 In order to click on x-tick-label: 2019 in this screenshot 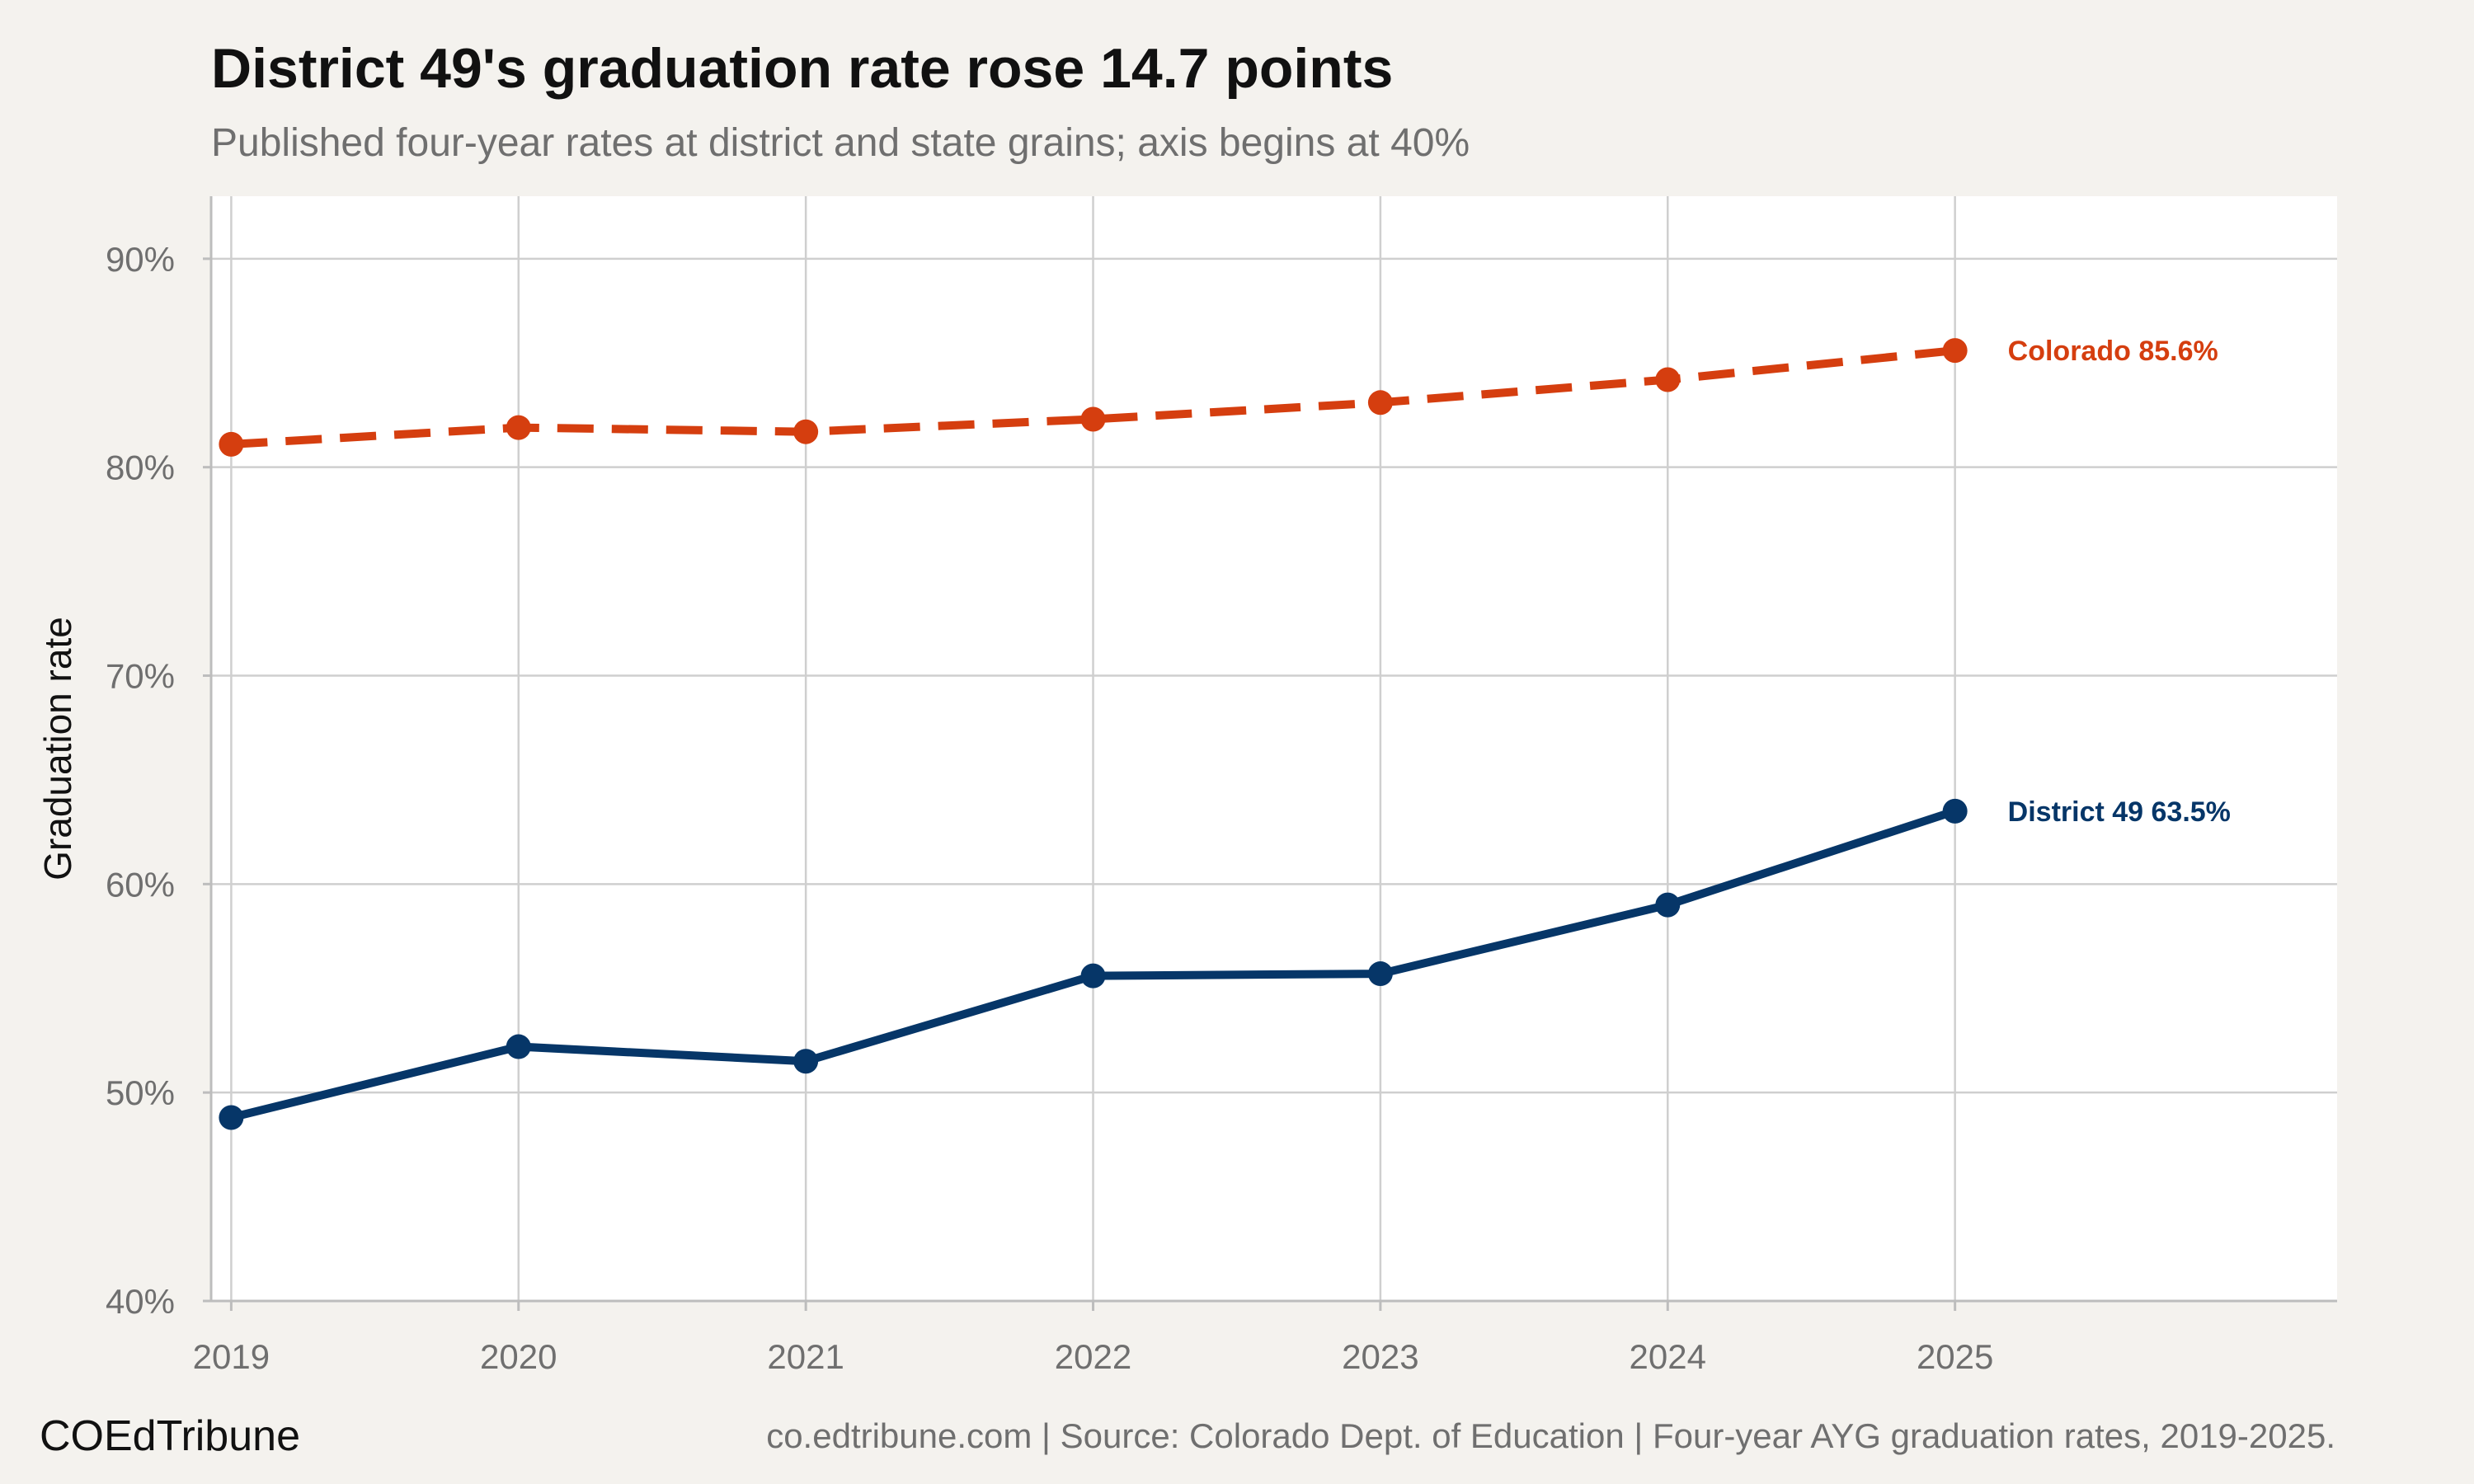, I will do `click(231, 1356)`.